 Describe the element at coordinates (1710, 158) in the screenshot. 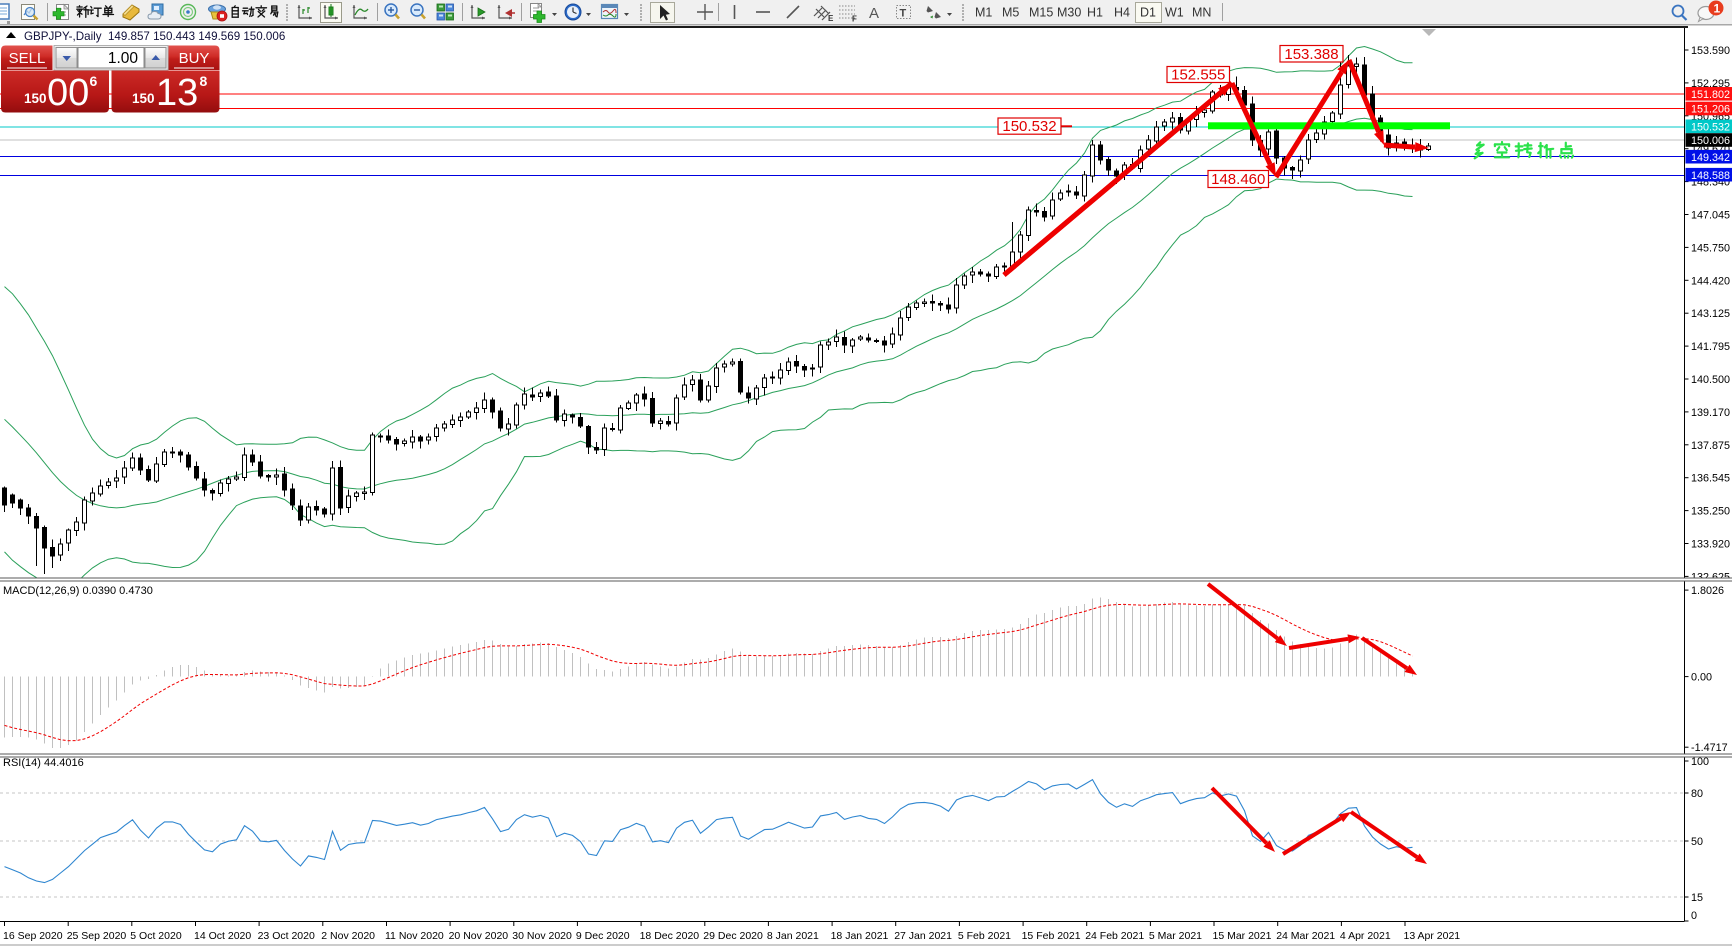

I see `svg-text: 149.342` at that location.